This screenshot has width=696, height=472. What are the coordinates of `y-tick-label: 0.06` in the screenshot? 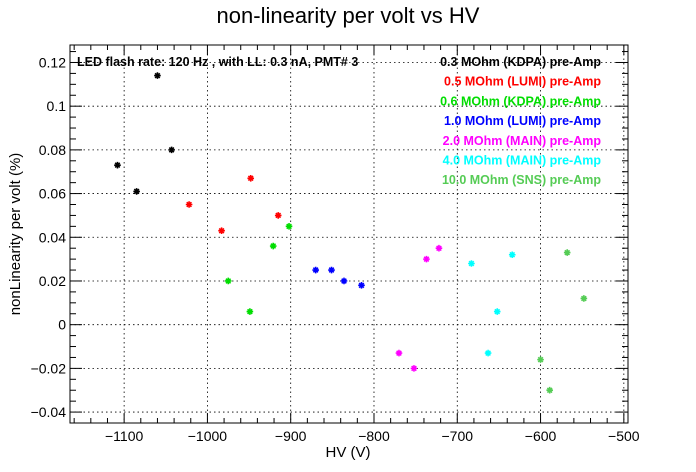 It's located at (52, 194).